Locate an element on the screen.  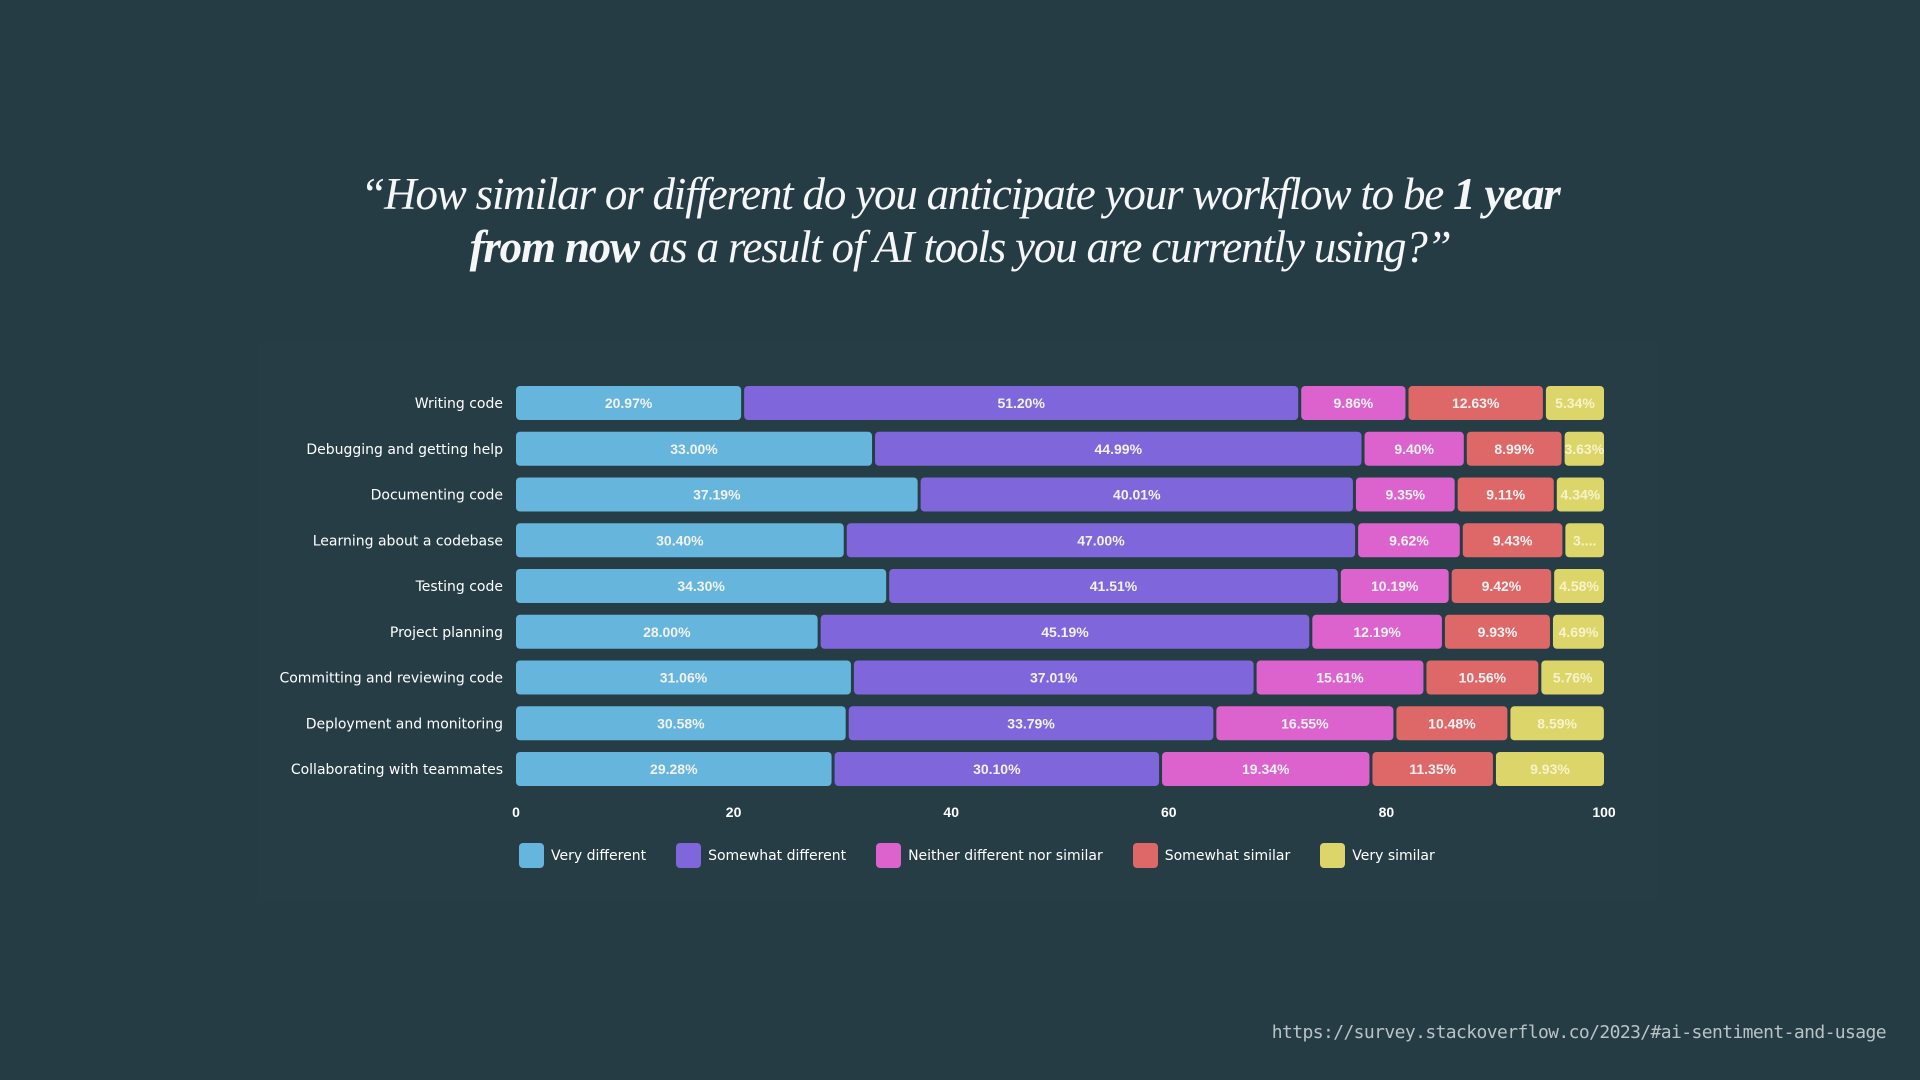
data-label: 4.58% is located at coordinates (1579, 586).